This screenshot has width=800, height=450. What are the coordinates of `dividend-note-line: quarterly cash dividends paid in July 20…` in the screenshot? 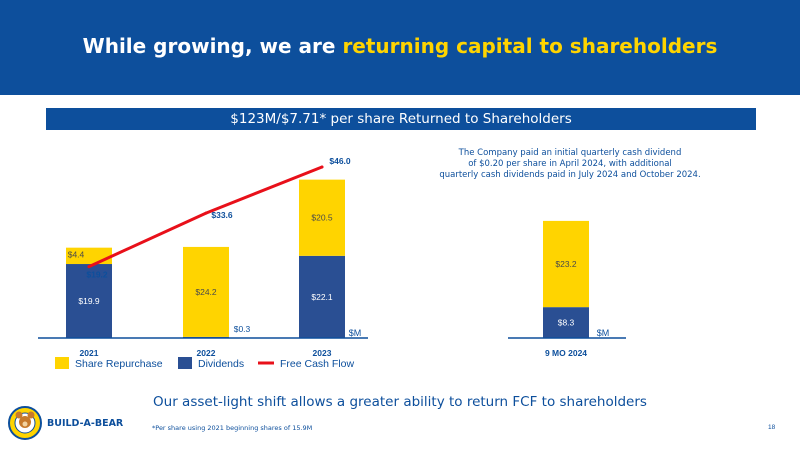 It's located at (570, 175).